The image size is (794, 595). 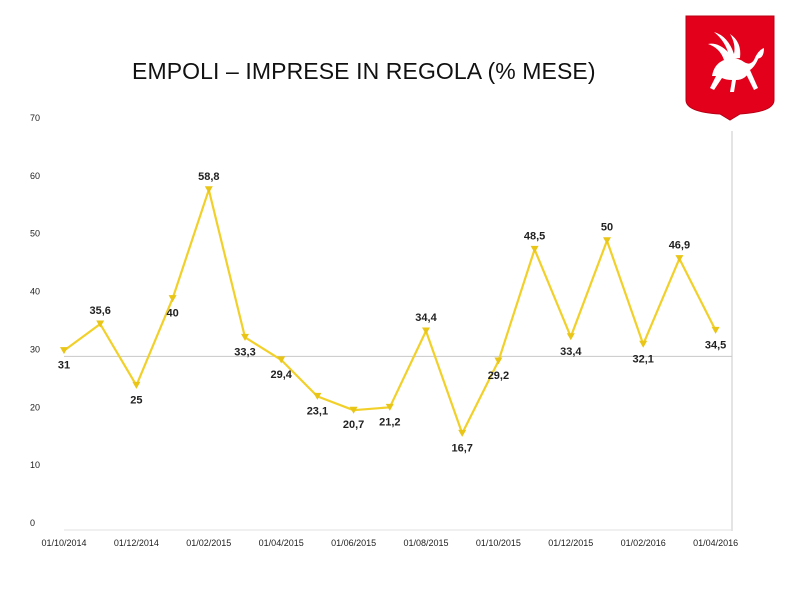 I want to click on data-label: 32,1, so click(x=642, y=359).